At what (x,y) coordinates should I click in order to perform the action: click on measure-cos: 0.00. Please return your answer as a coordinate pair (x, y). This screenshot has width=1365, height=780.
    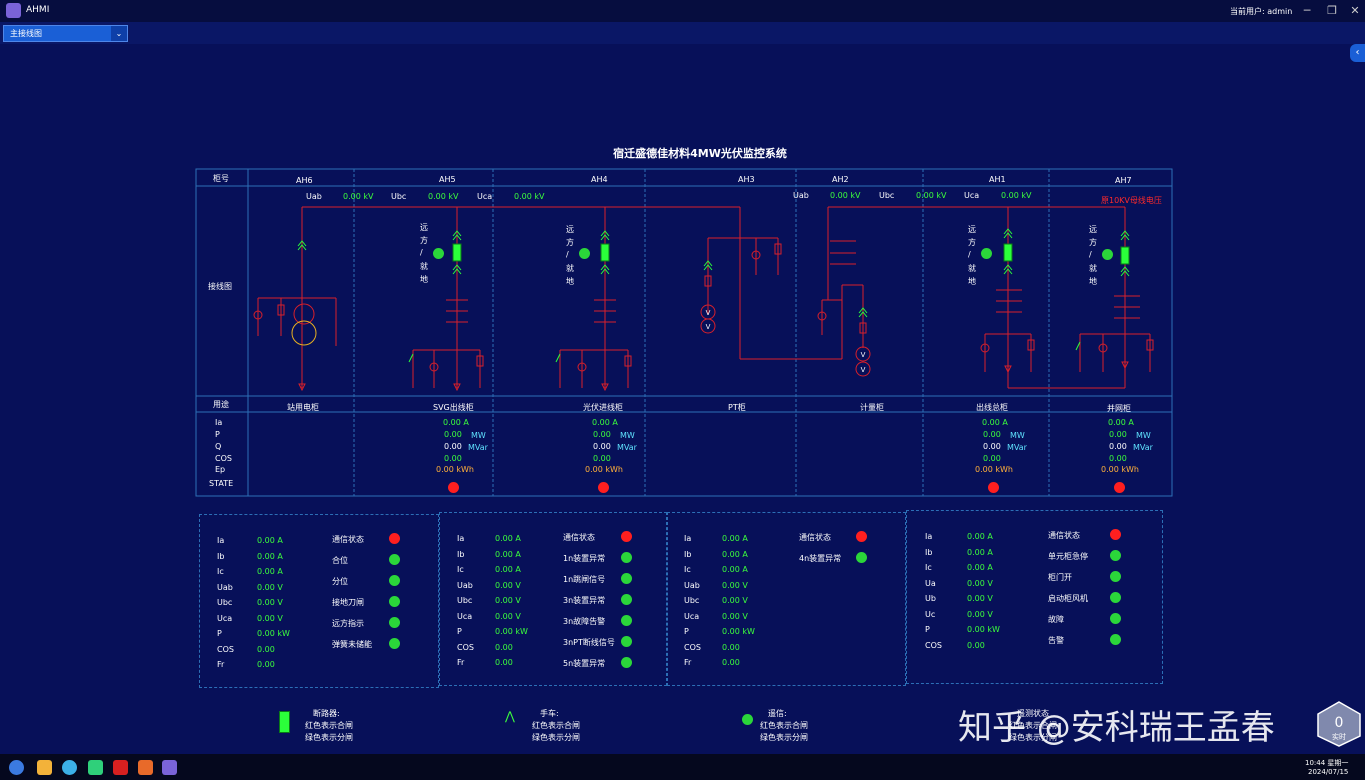
    Looking at the image, I should click on (453, 458).